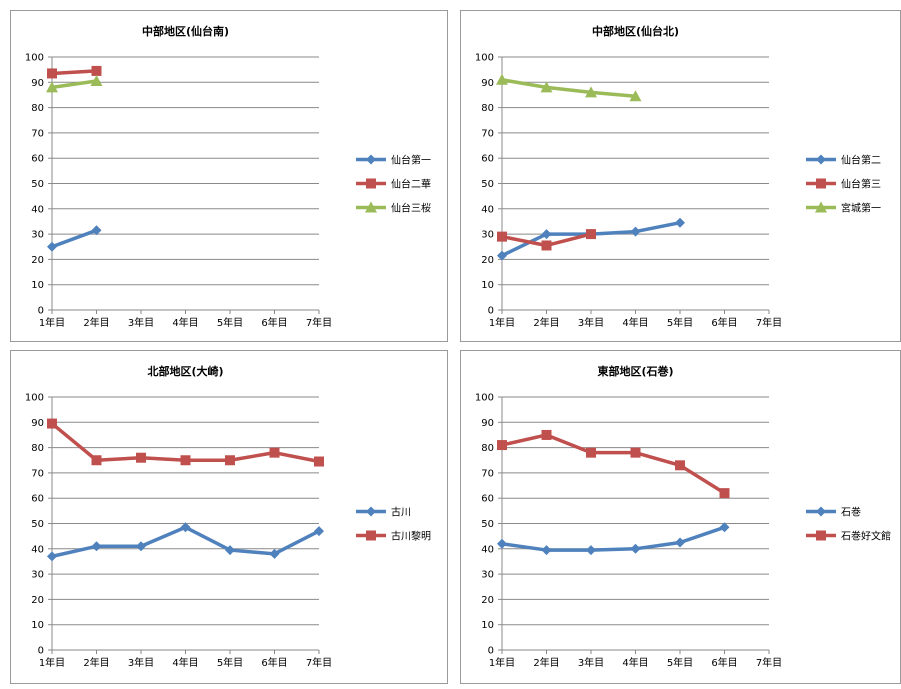  What do you see at coordinates (401, 512) in the screenshot?
I see `legend-label: 古川` at bounding box center [401, 512].